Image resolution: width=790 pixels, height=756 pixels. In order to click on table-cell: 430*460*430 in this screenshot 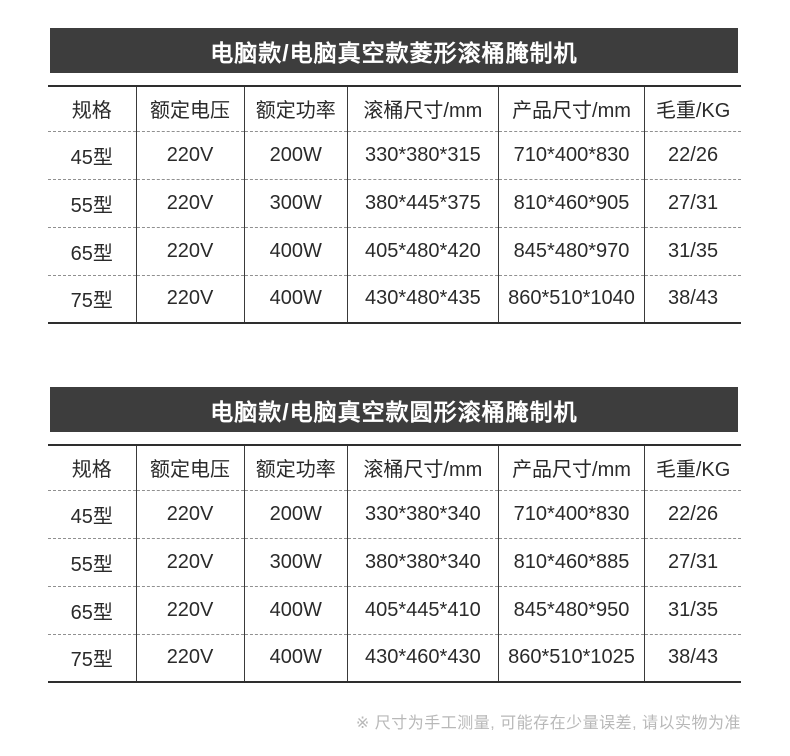, I will do `click(422, 658)`.